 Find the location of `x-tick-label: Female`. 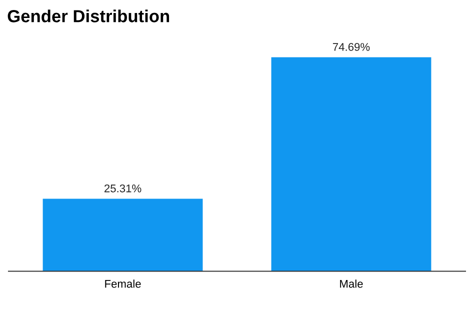

x-tick-label: Female is located at coordinates (123, 284).